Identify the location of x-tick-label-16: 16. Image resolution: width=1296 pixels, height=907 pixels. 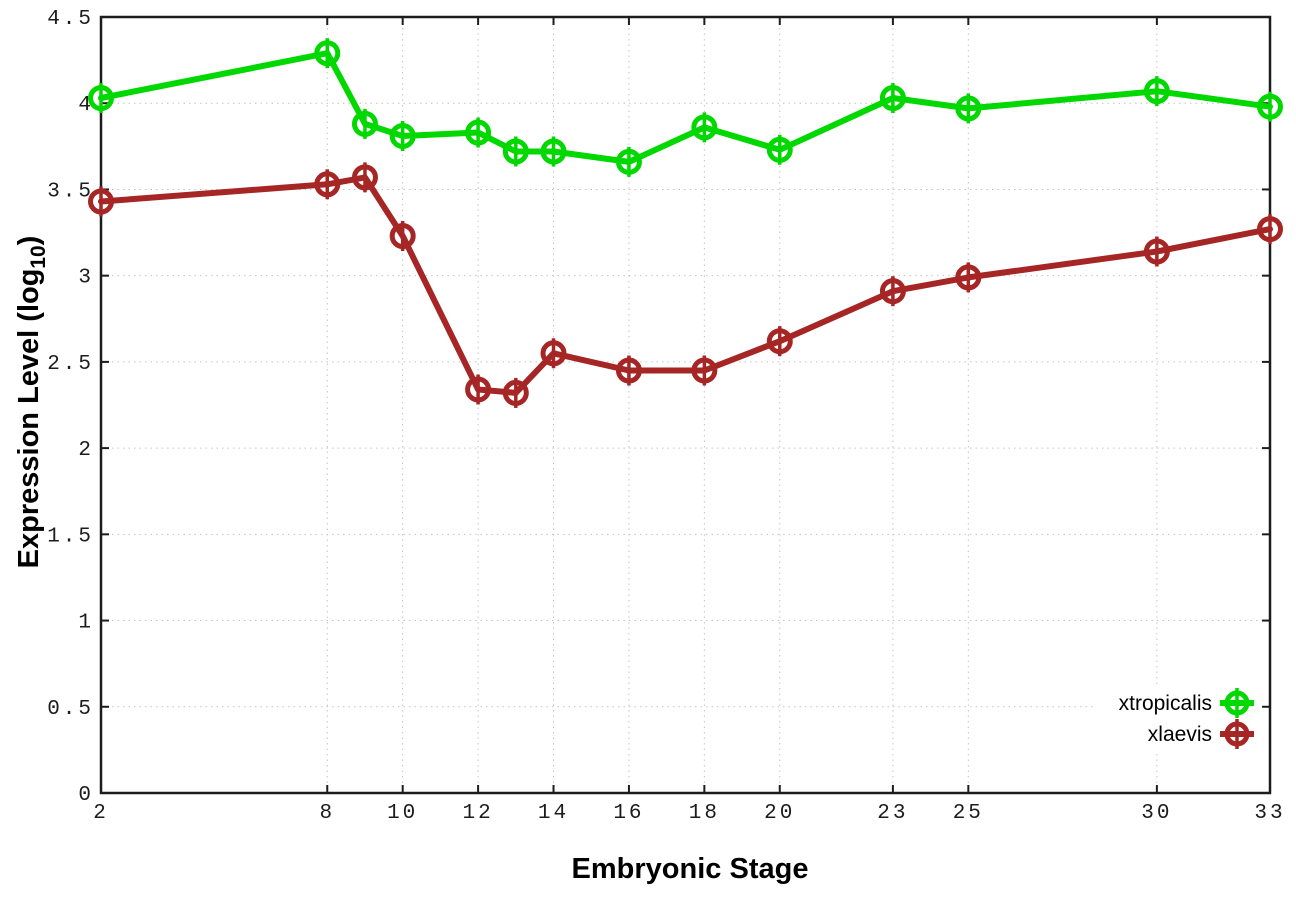
(628, 813).